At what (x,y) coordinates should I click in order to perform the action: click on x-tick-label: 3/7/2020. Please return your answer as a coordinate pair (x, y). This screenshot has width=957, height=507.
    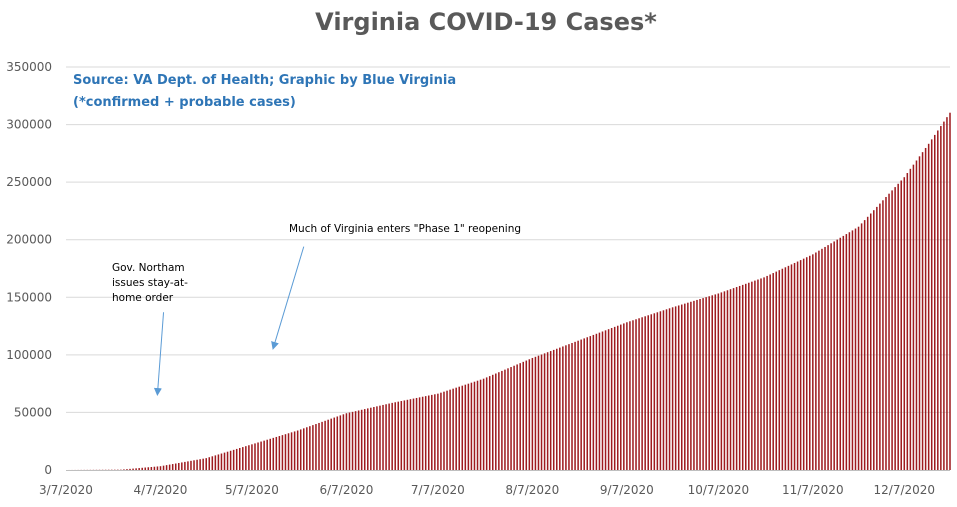
    Looking at the image, I should click on (66, 490).